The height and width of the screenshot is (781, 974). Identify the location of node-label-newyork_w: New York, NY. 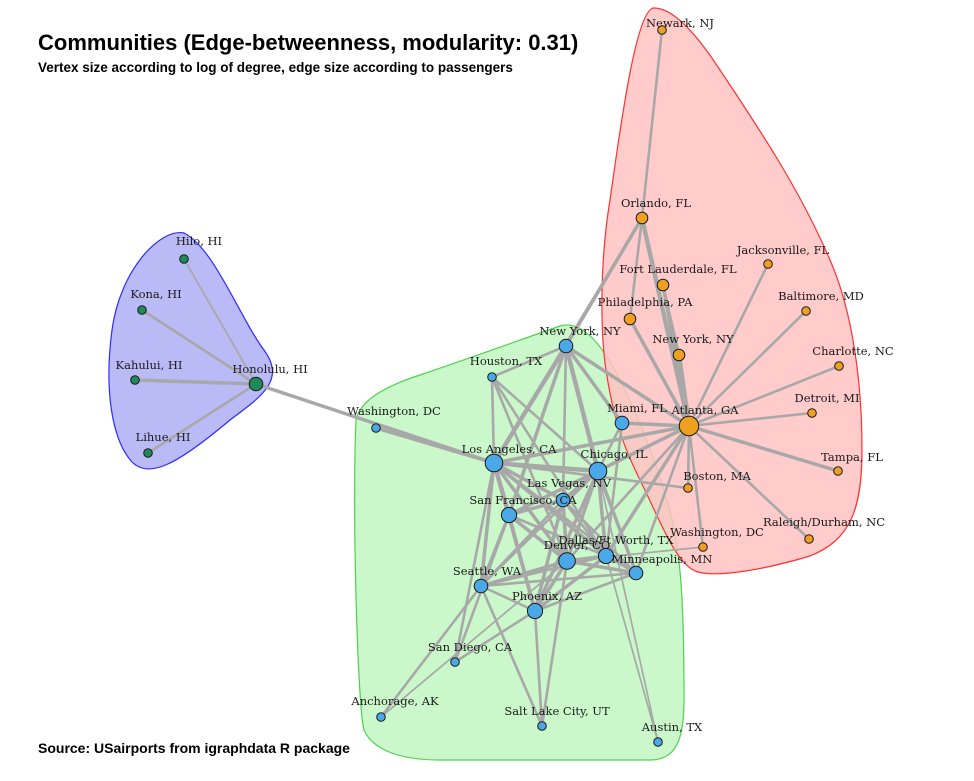
(580, 331).